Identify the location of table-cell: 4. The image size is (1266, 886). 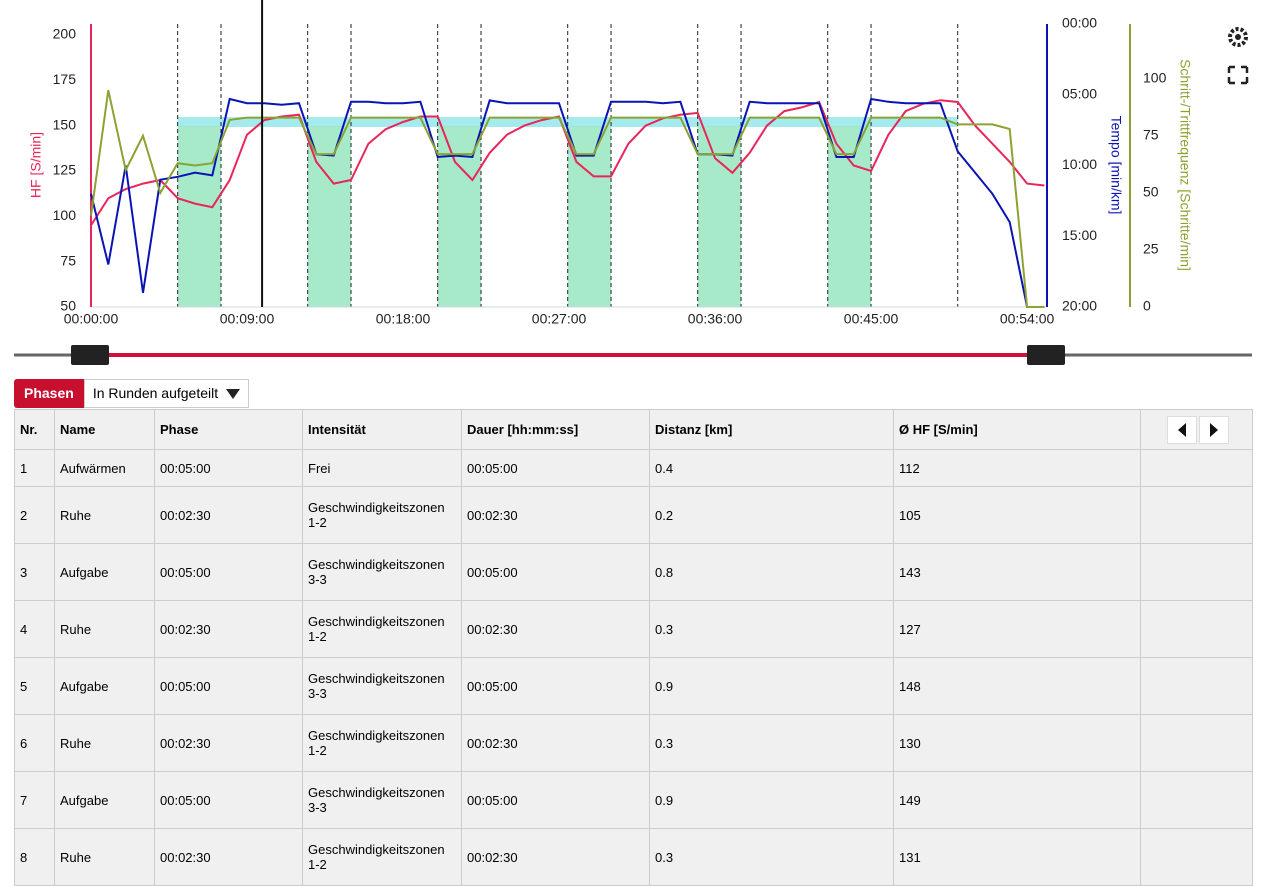
(34, 629).